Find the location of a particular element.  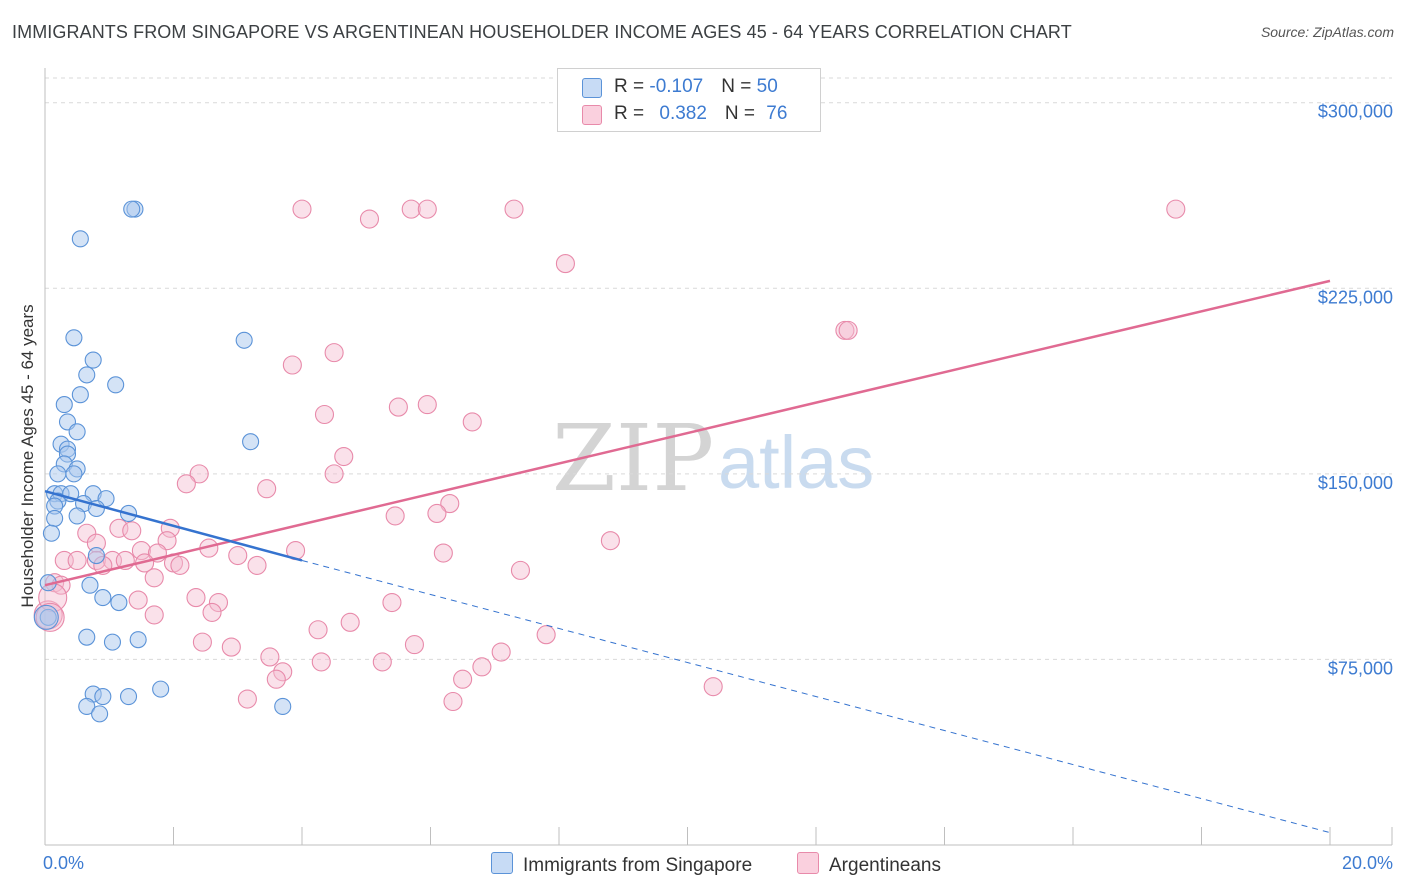

source-credit: Source: ZipAtlas.com is located at coordinates (1327, 32).